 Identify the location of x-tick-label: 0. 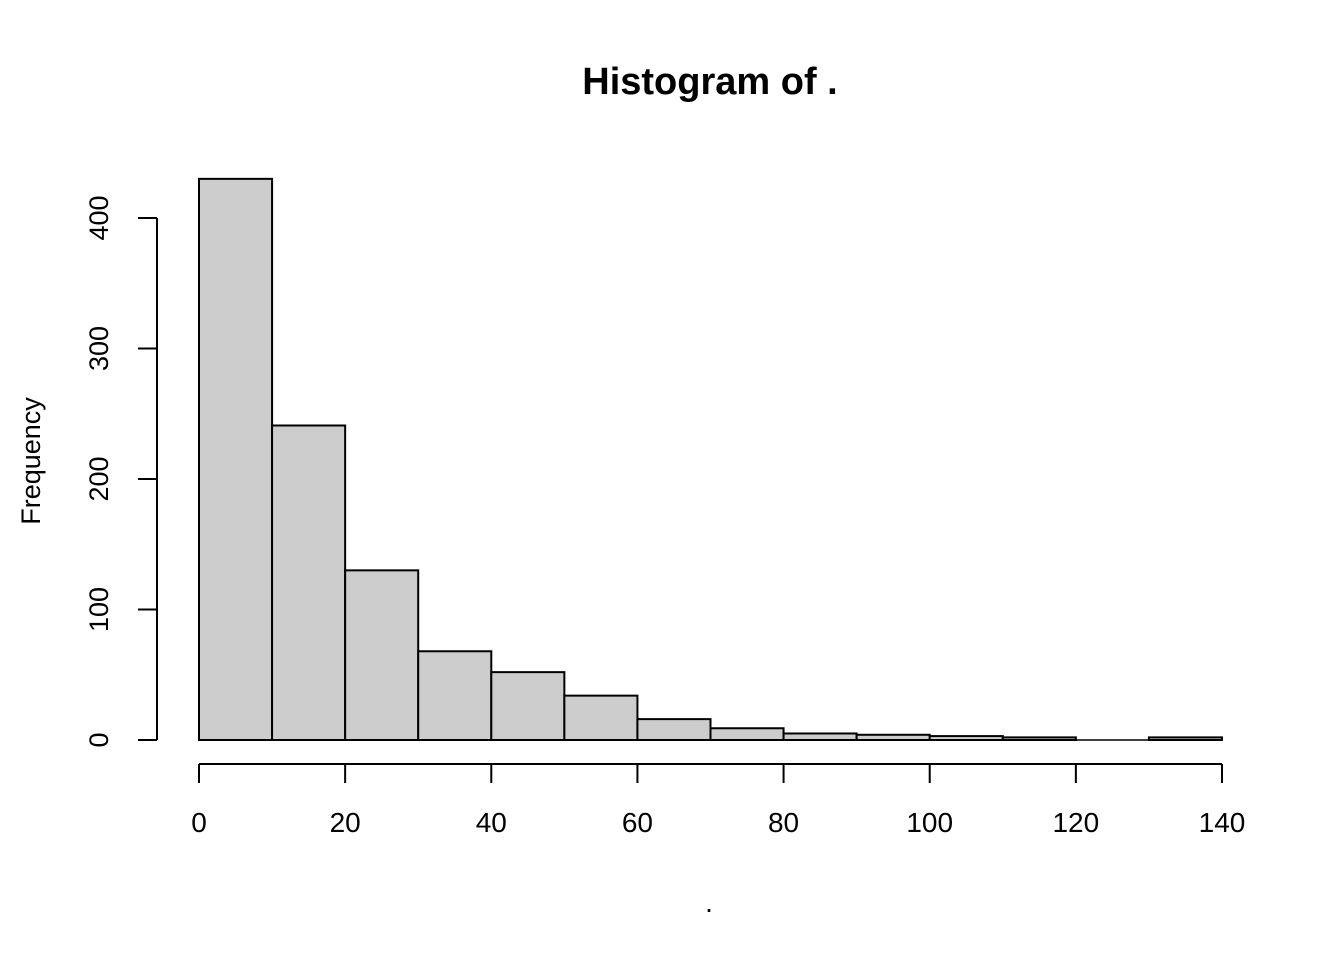
(199, 822).